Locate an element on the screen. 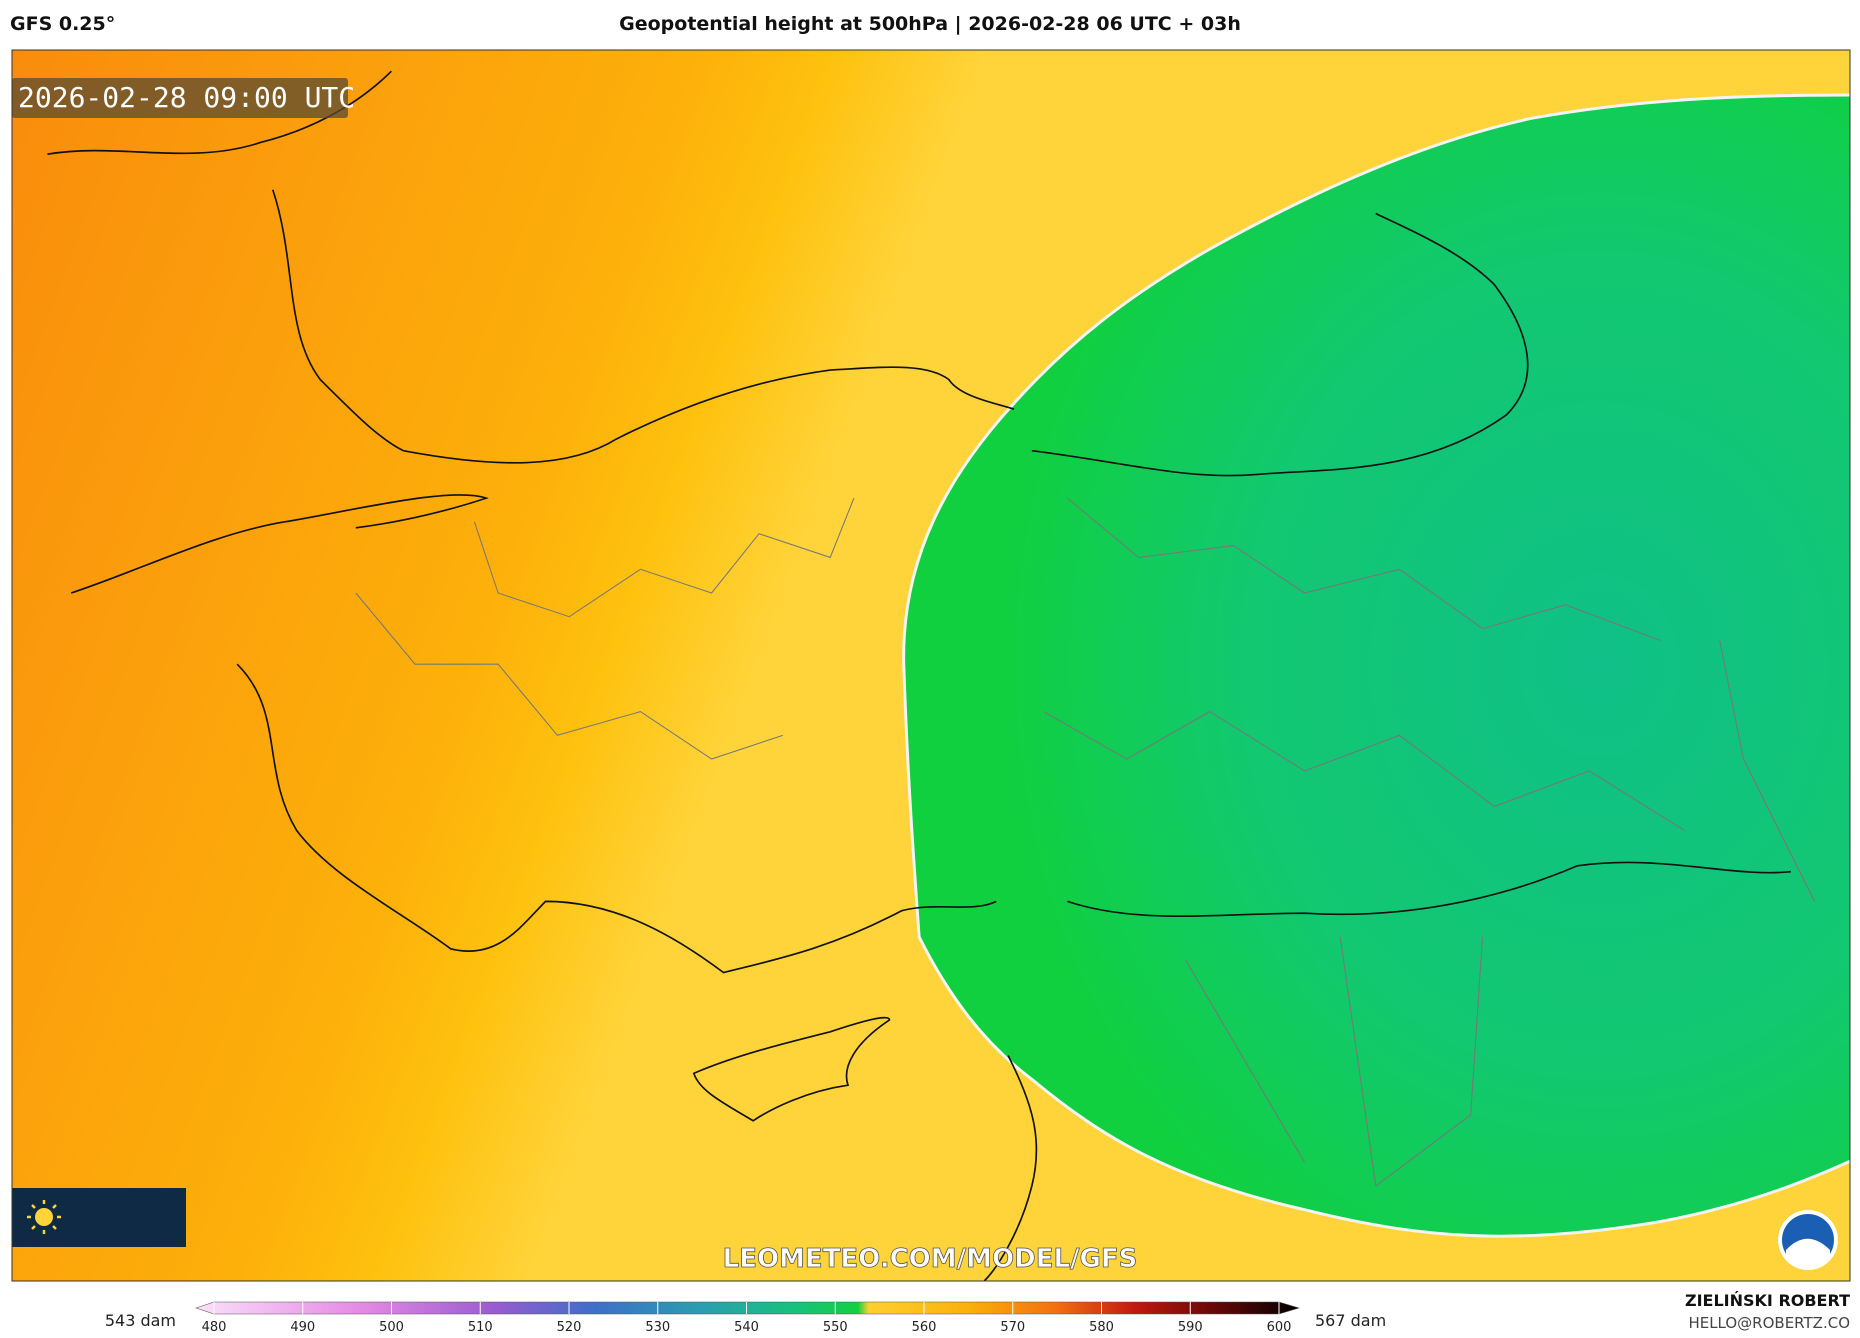 The image size is (1860, 1338). model-label: GFS 0.25° is located at coordinates (62, 24).